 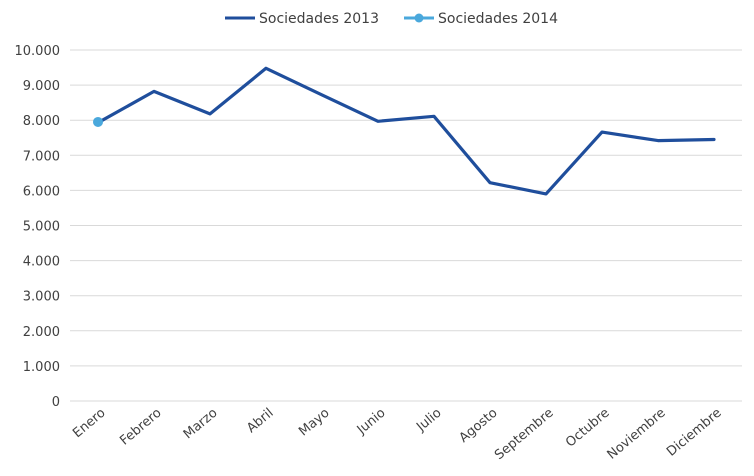 What do you see at coordinates (41, 297) in the screenshot?
I see `y-tick-label: 3.000` at bounding box center [41, 297].